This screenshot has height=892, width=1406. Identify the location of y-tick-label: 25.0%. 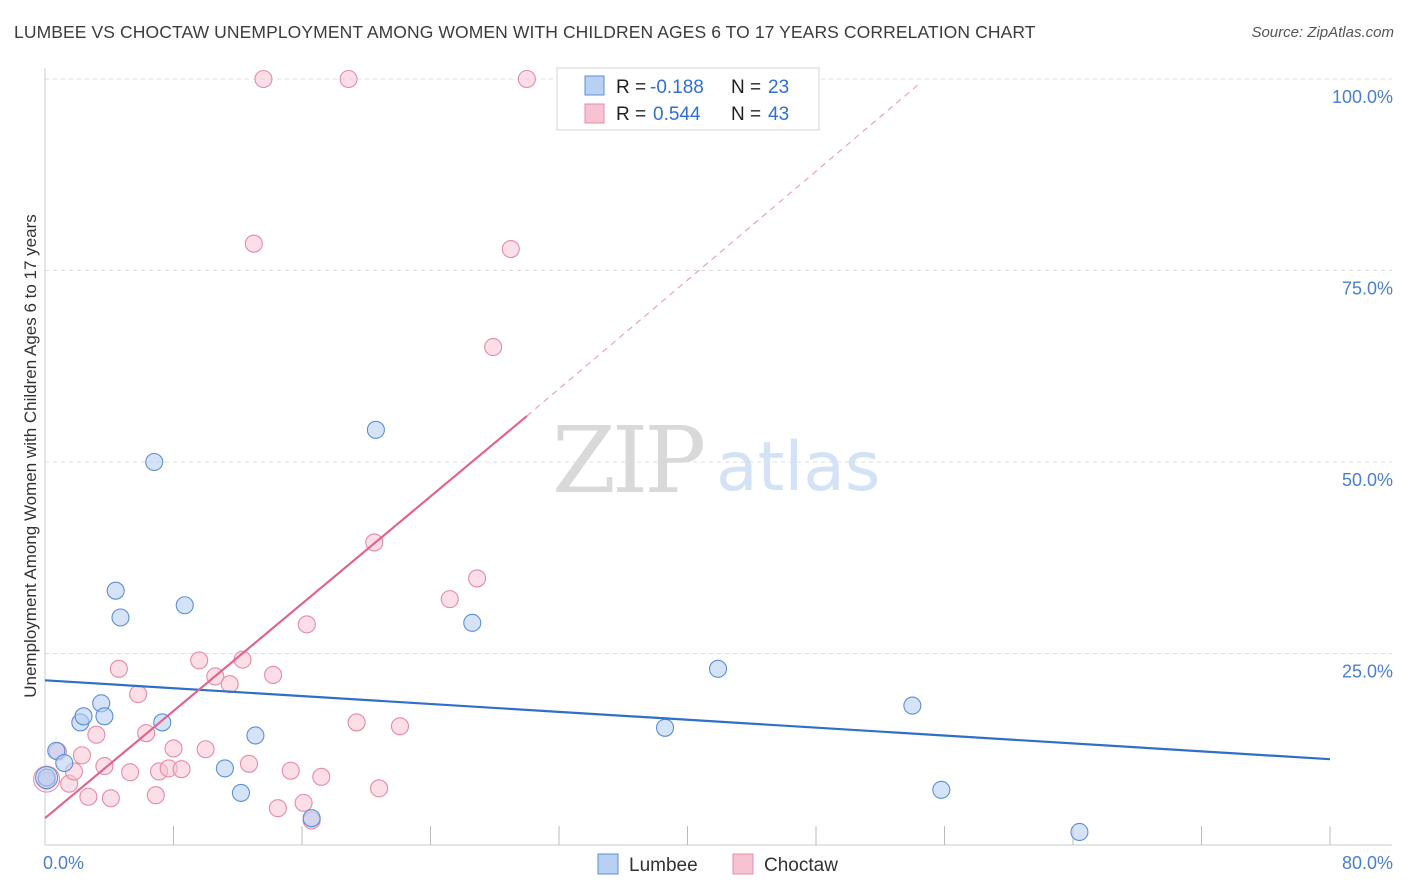
(1367, 672).